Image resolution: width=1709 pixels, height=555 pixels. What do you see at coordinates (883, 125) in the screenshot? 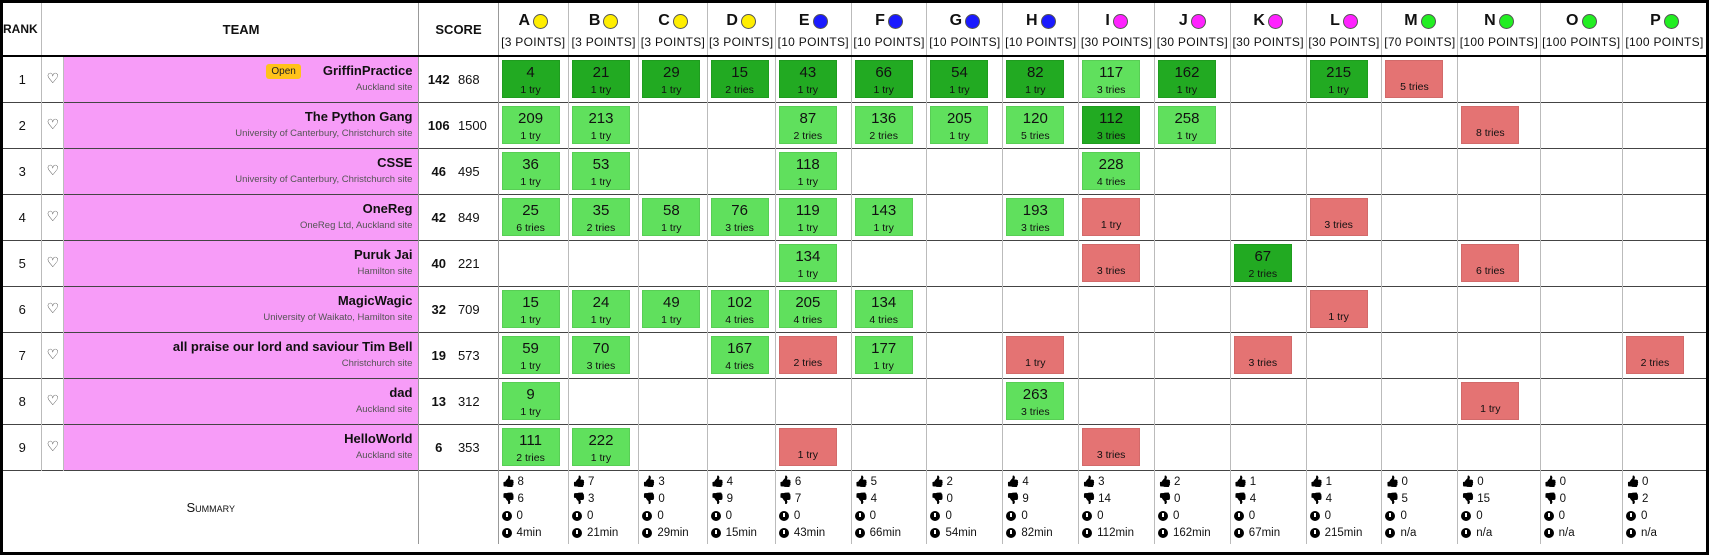
I see `solved-cell: 136 2 tries` at bounding box center [883, 125].